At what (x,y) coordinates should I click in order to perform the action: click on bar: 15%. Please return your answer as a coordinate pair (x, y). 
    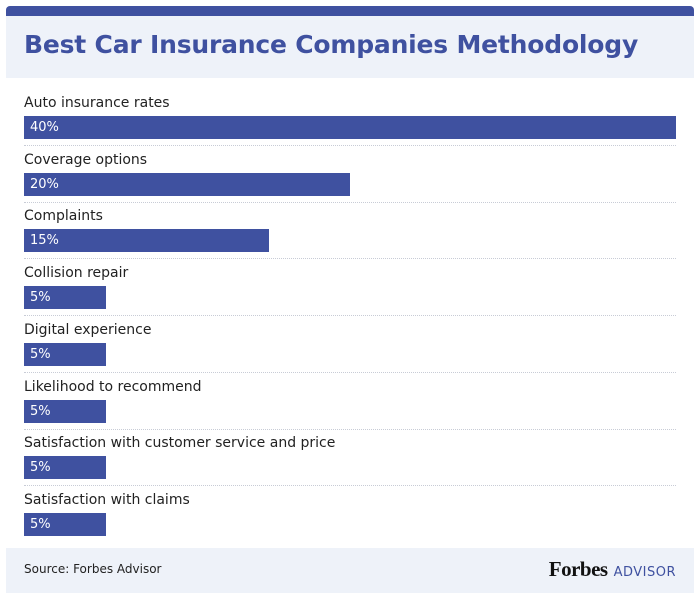
    Looking at the image, I should click on (146, 241).